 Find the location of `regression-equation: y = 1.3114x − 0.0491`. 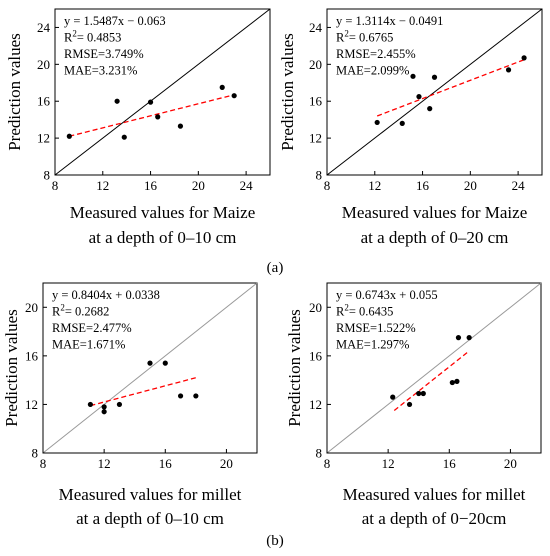

regression-equation: y = 1.3114x − 0.0491 is located at coordinates (389, 21).